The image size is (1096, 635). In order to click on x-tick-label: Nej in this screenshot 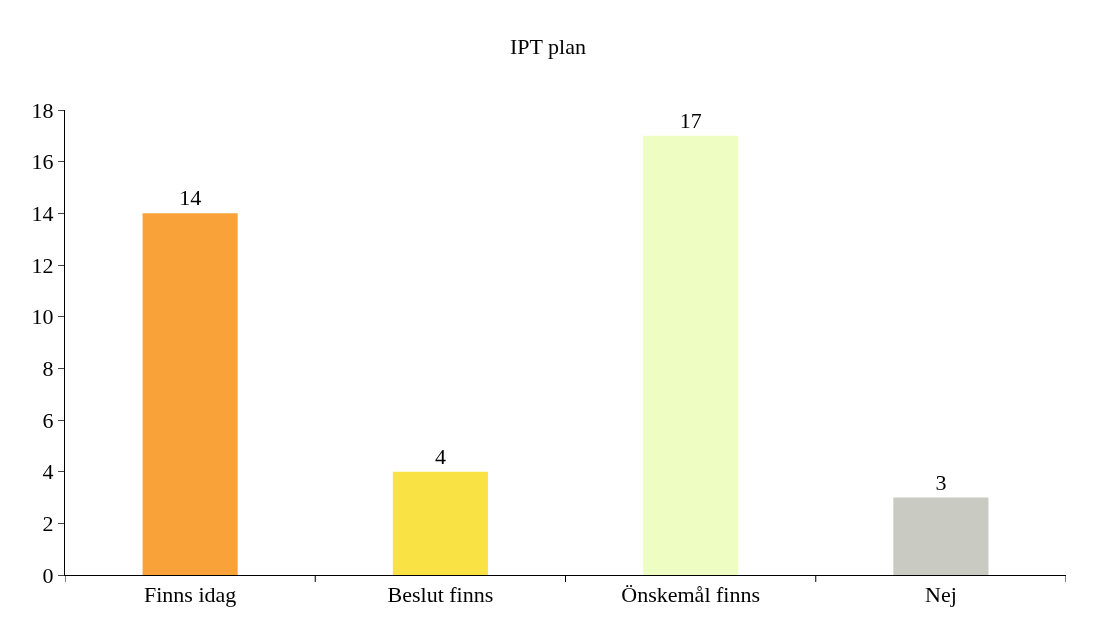, I will do `click(941, 595)`.